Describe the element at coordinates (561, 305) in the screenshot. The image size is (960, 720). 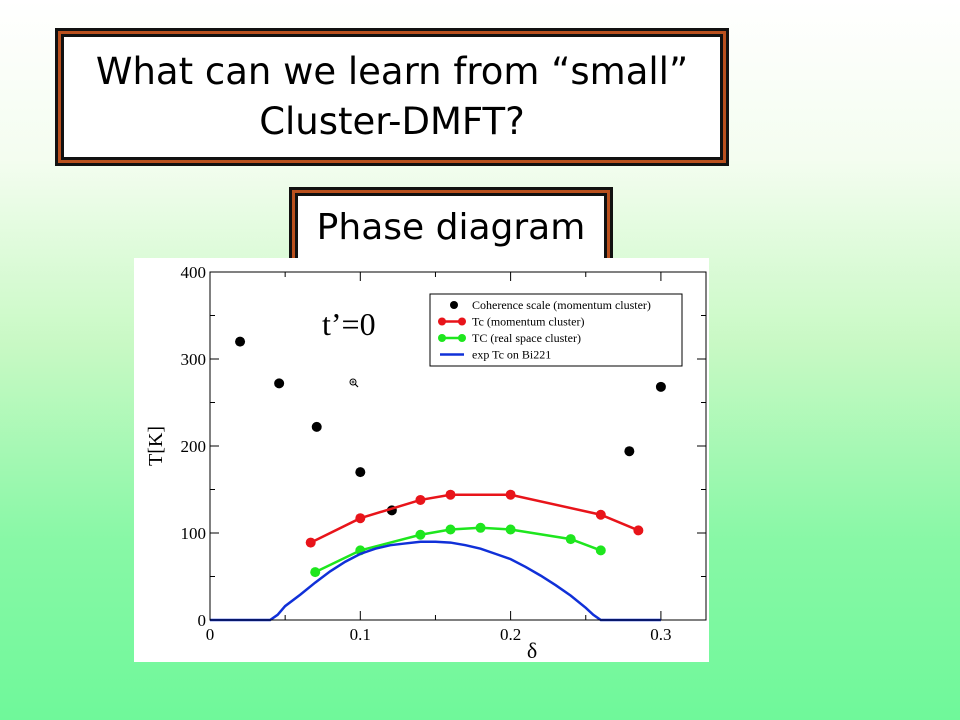
I see `legend-label: Coherence scale (momentum cluster)` at that location.